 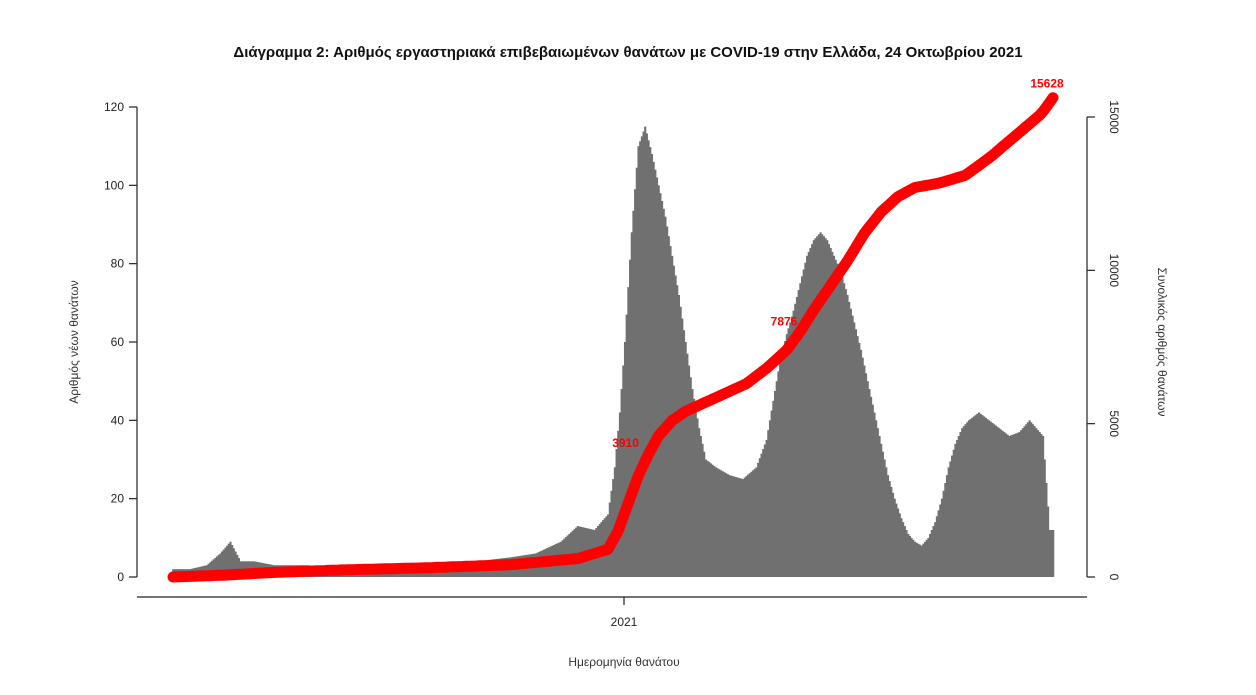 I want to click on cumulative-callout: 3910, so click(x=625, y=443).